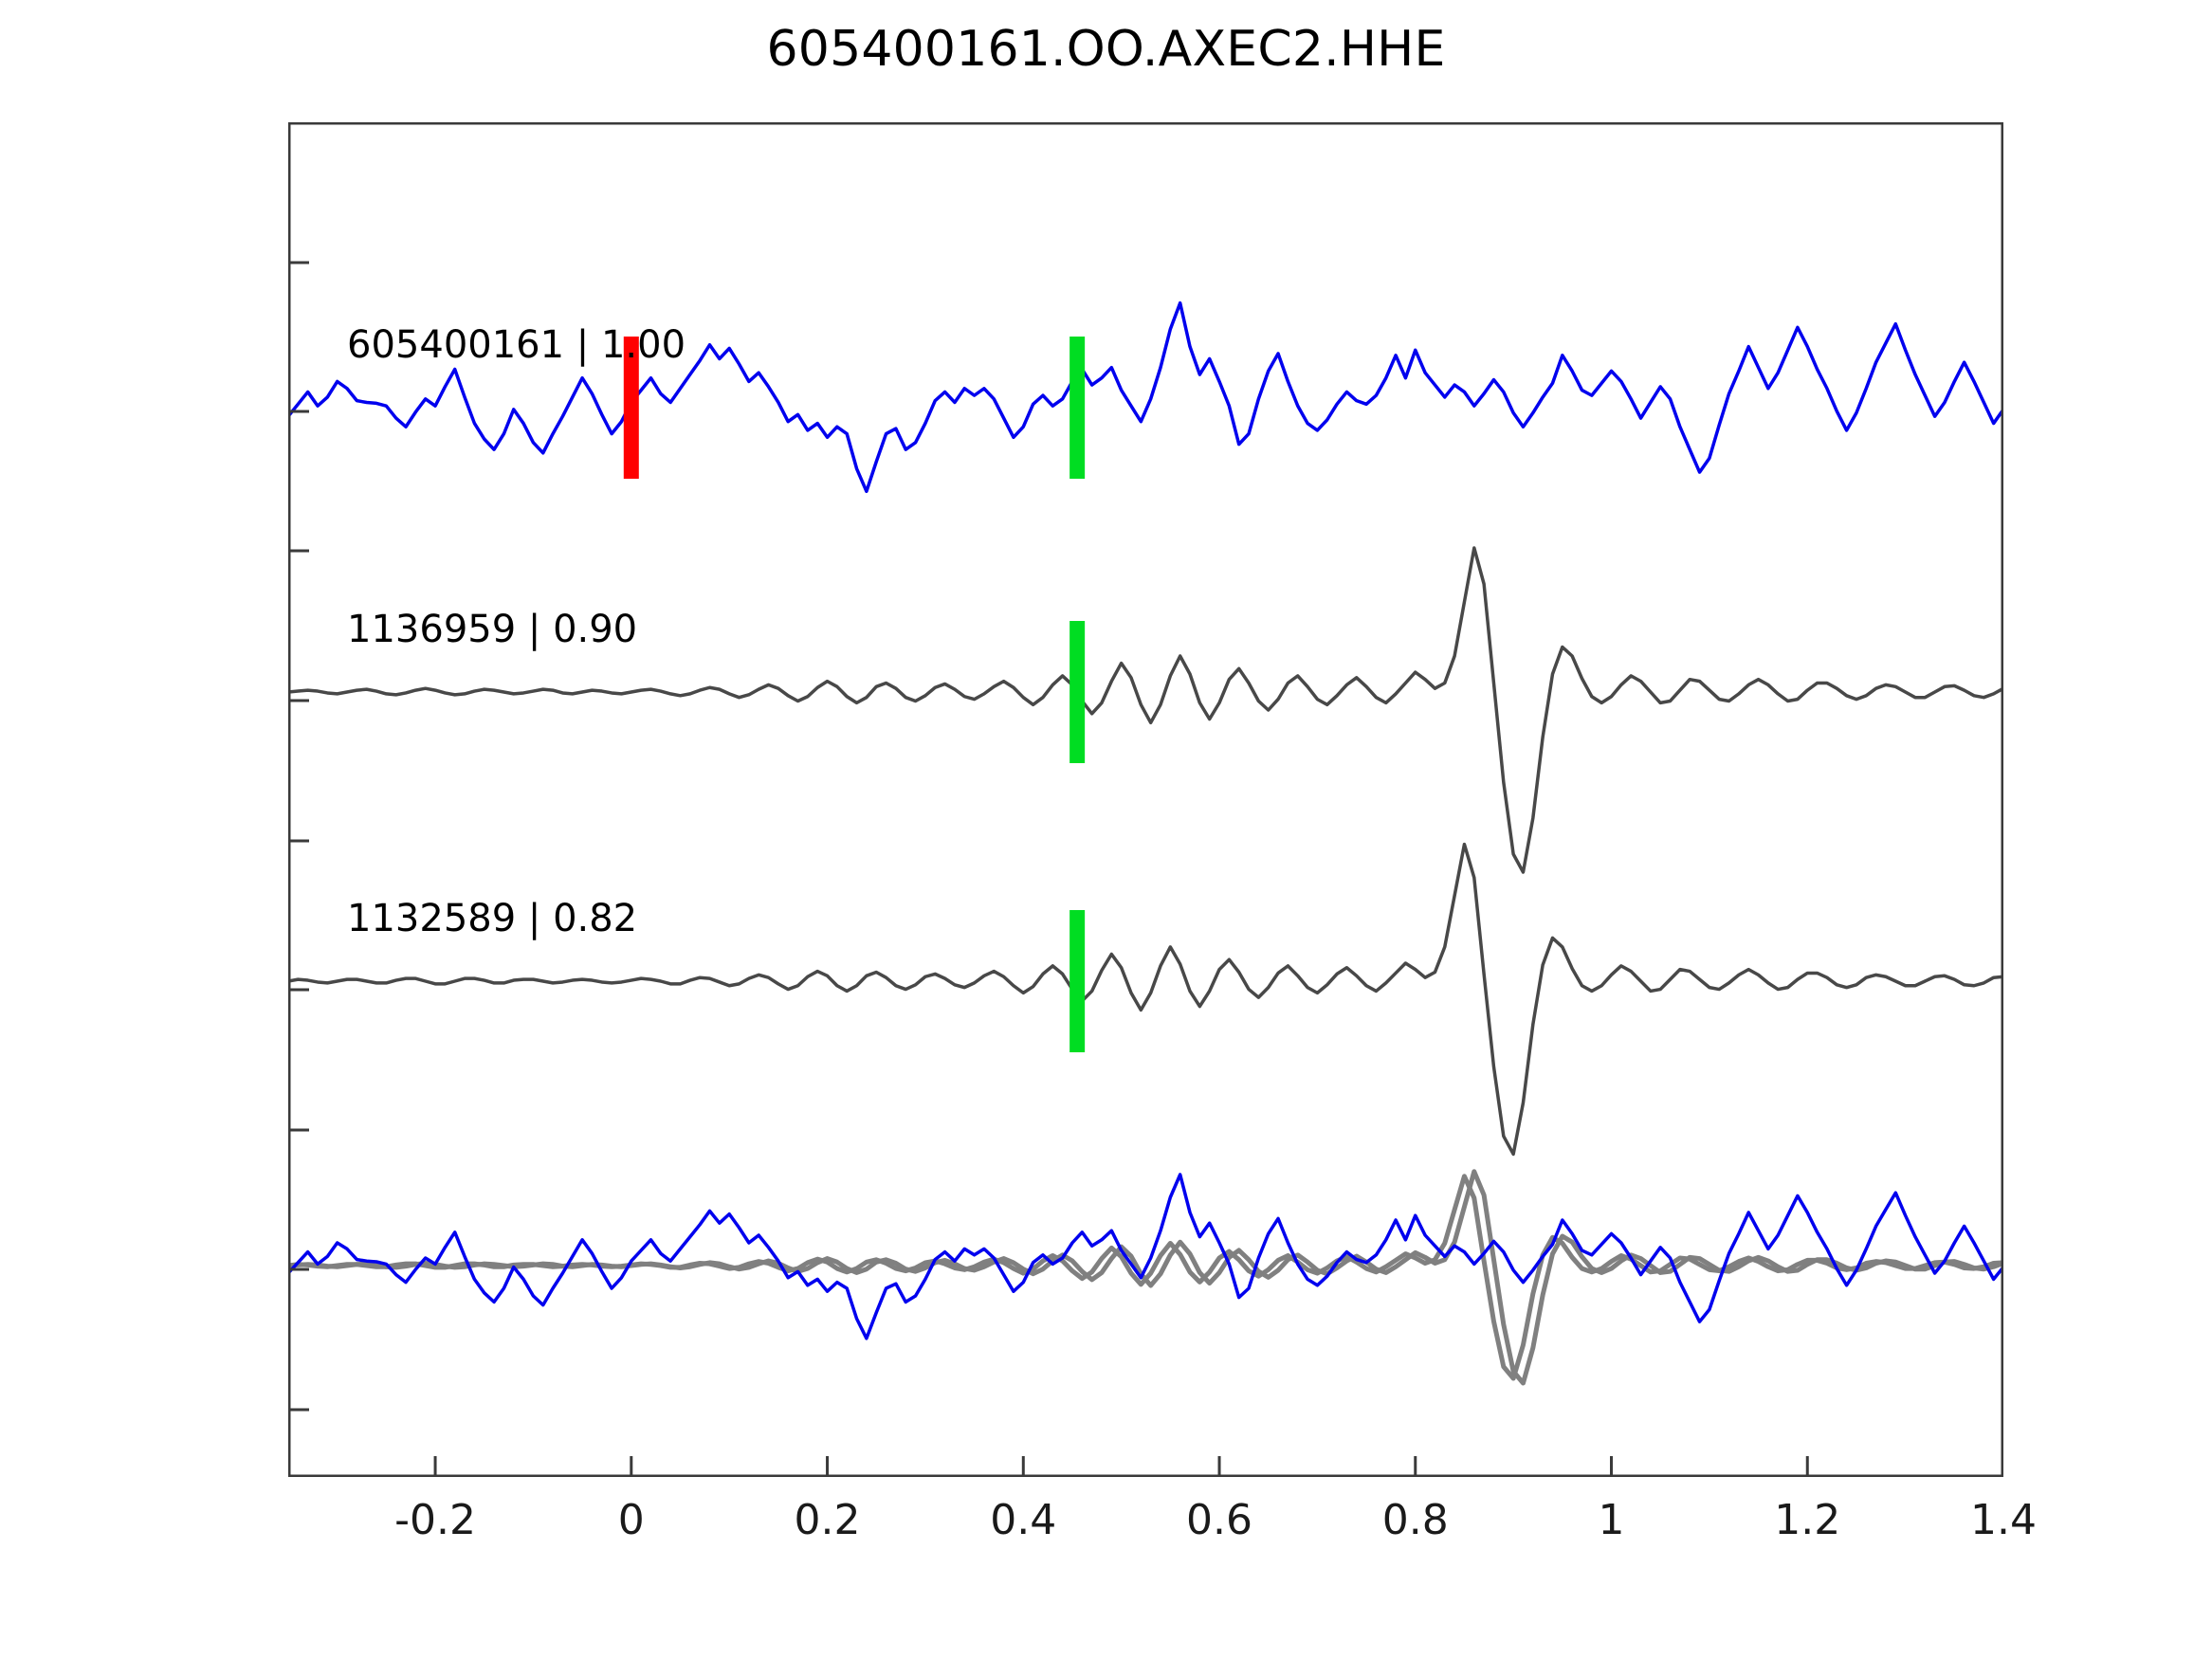 The width and height of the screenshot is (2212, 1659). What do you see at coordinates (1611, 1520) in the screenshot?
I see `x-tick-label: 1` at bounding box center [1611, 1520].